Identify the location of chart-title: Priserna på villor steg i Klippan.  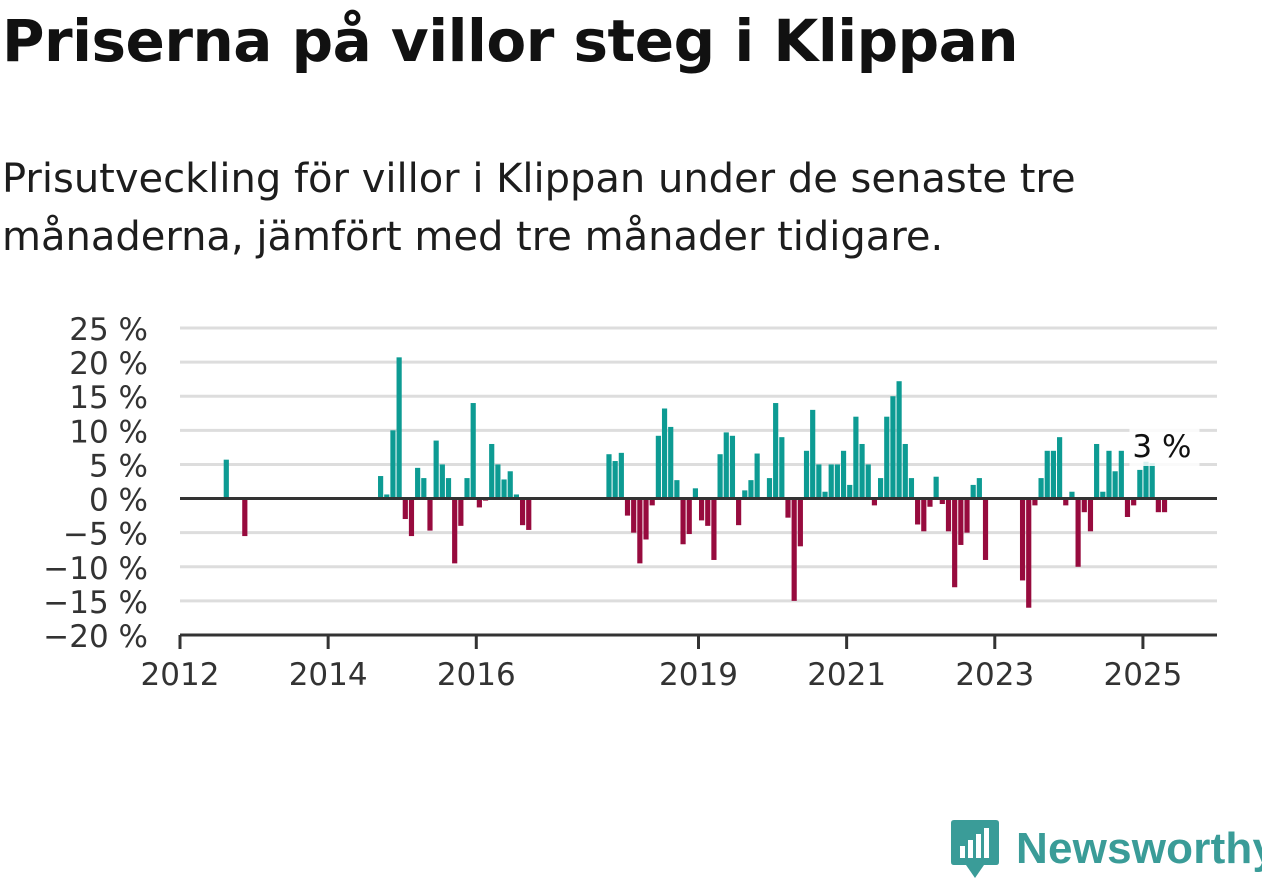
(510, 41).